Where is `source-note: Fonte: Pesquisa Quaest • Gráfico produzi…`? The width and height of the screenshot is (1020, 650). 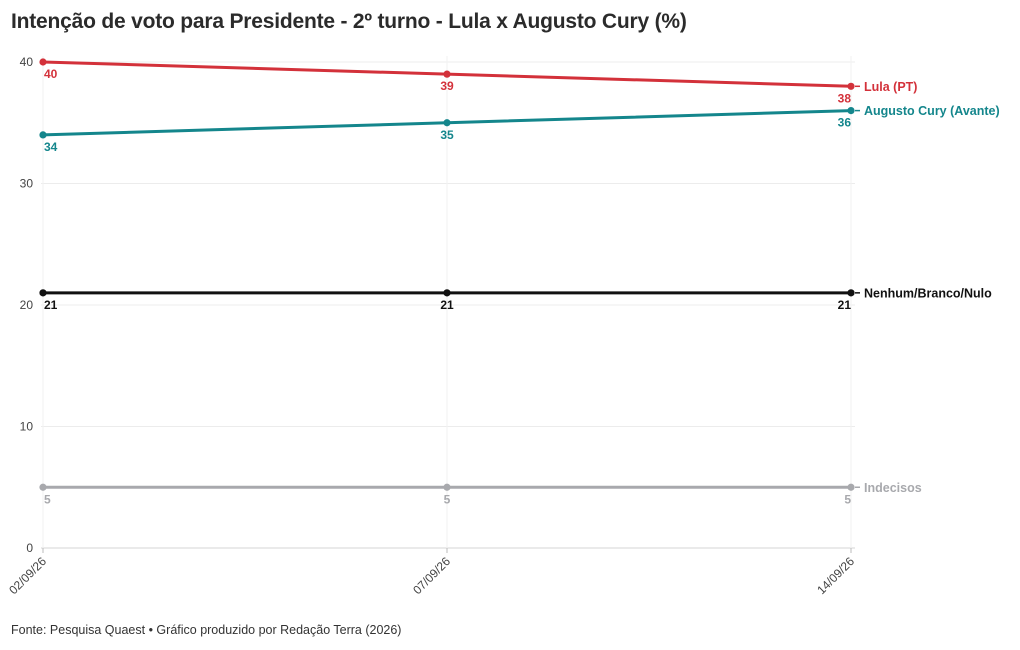
source-note: Fonte: Pesquisa Quaest • Gráfico produzi… is located at coordinates (206, 630).